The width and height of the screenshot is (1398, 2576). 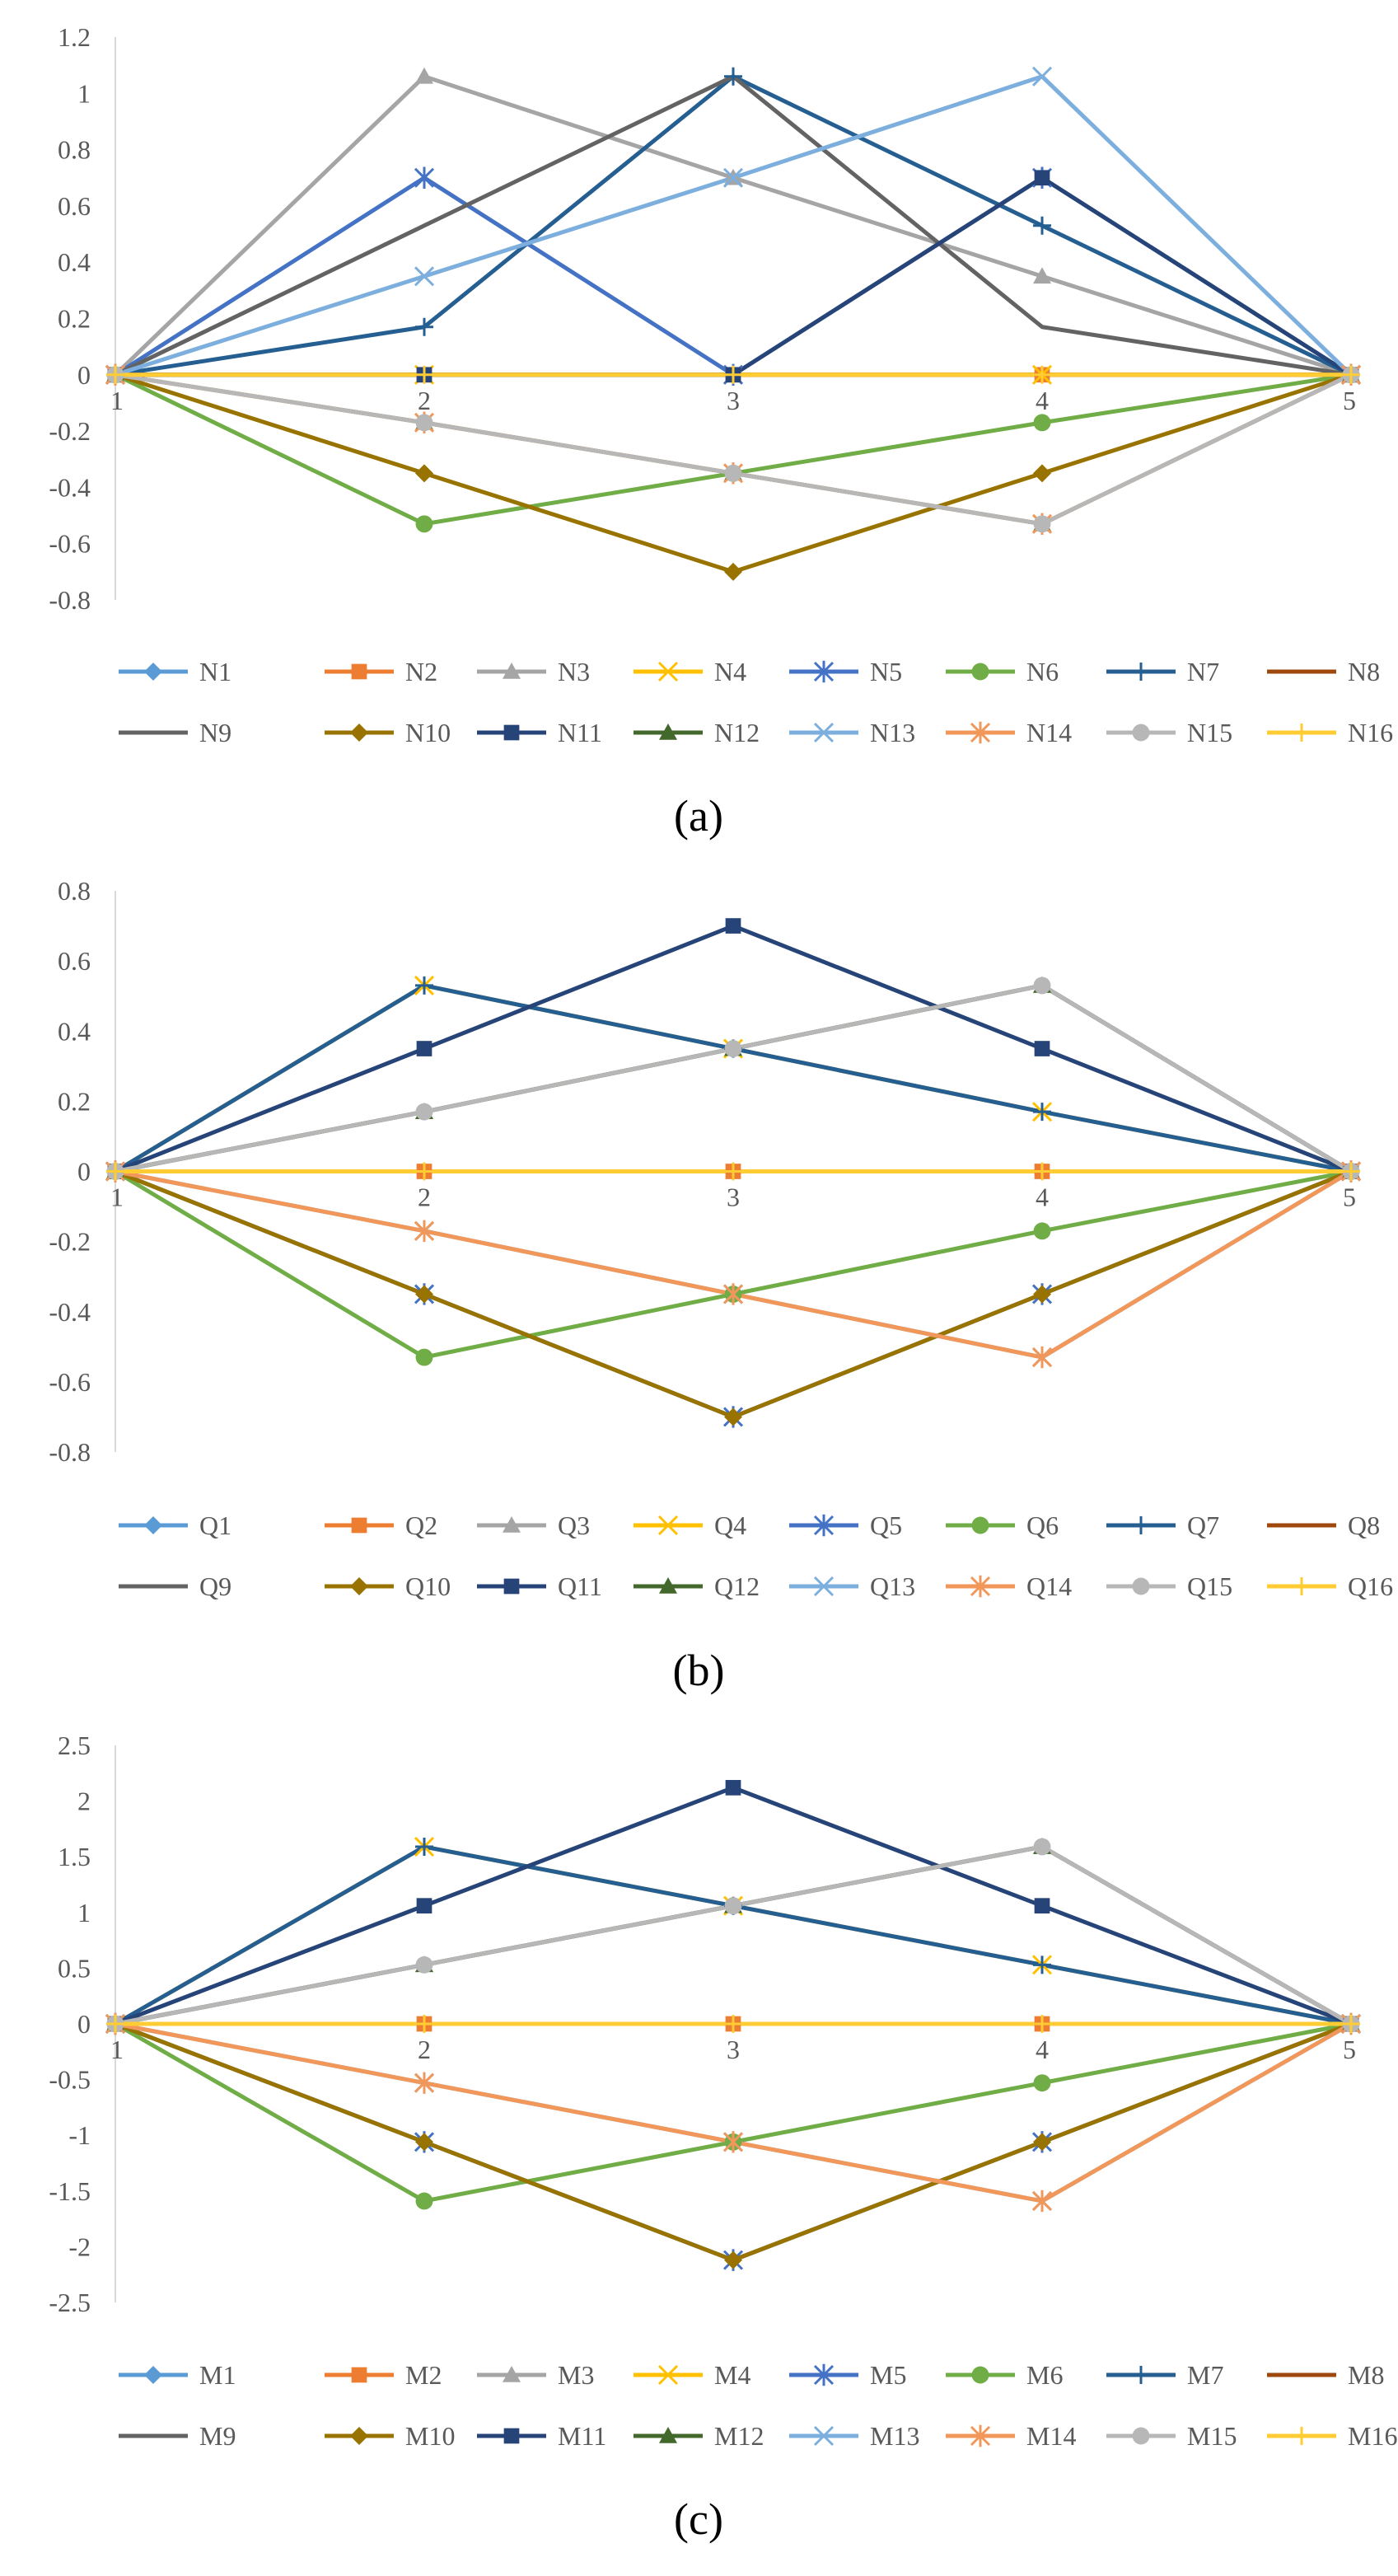 What do you see at coordinates (690, 1525) in the screenshot?
I see `legend-item-q4: Q4` at bounding box center [690, 1525].